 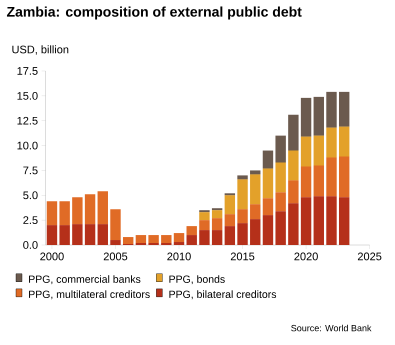 I want to click on y-axis-title: USD, billion, so click(x=40, y=50).